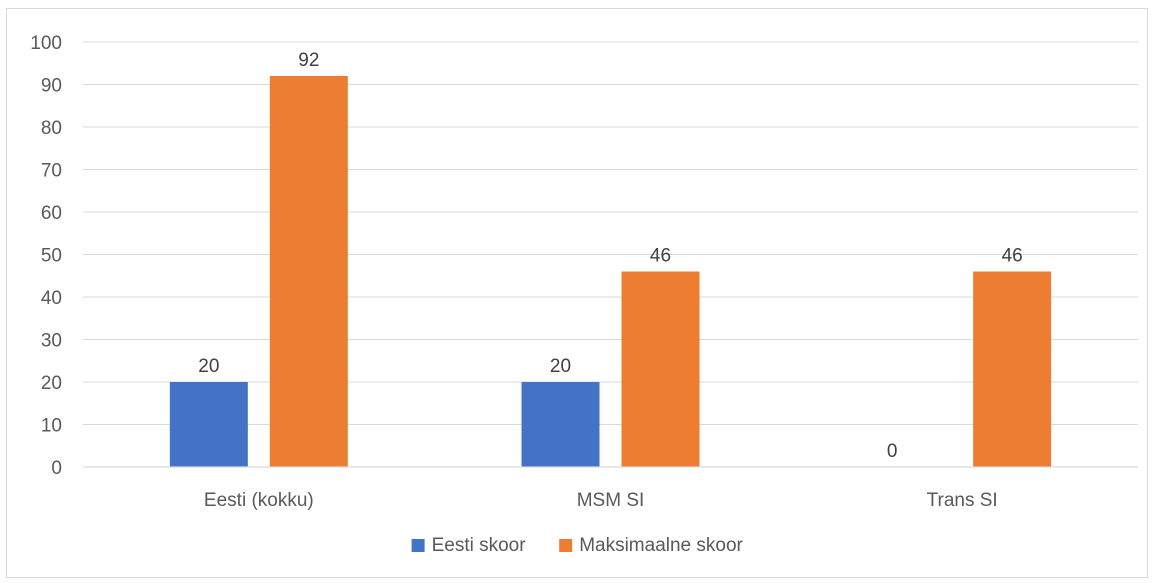  I want to click on legend: Eesti skoor Maksimaalne skoor, so click(577, 545).